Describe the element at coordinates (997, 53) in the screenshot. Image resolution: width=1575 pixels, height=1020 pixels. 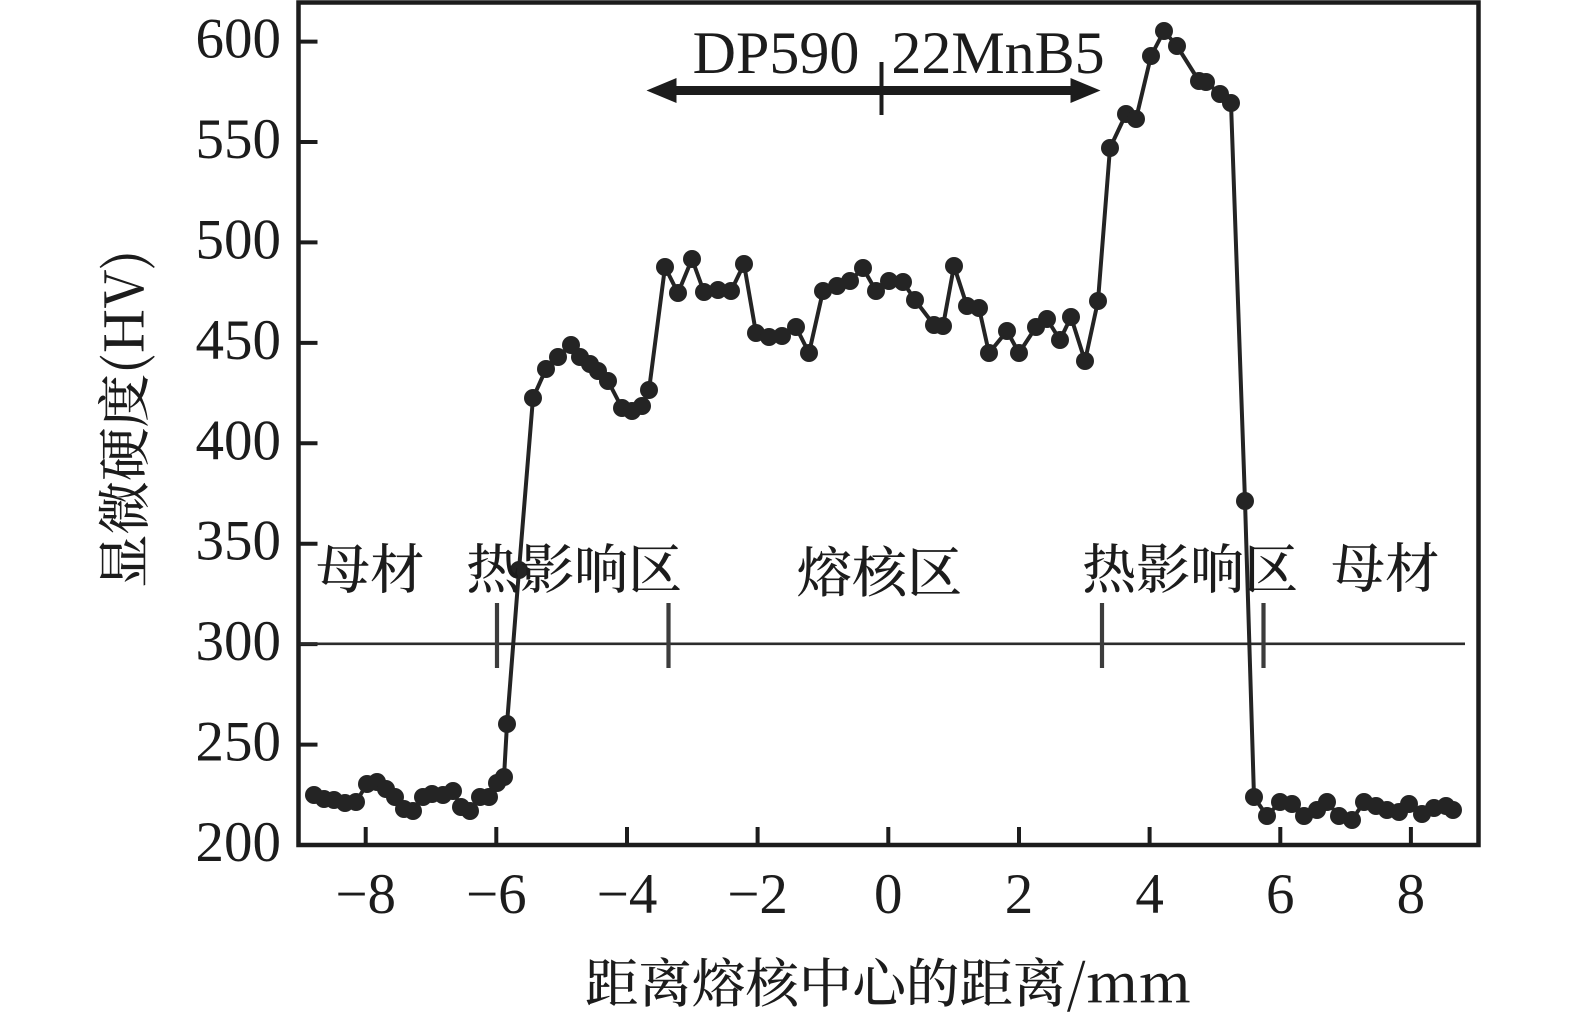
I see `svg-text: 22MnB5` at that location.